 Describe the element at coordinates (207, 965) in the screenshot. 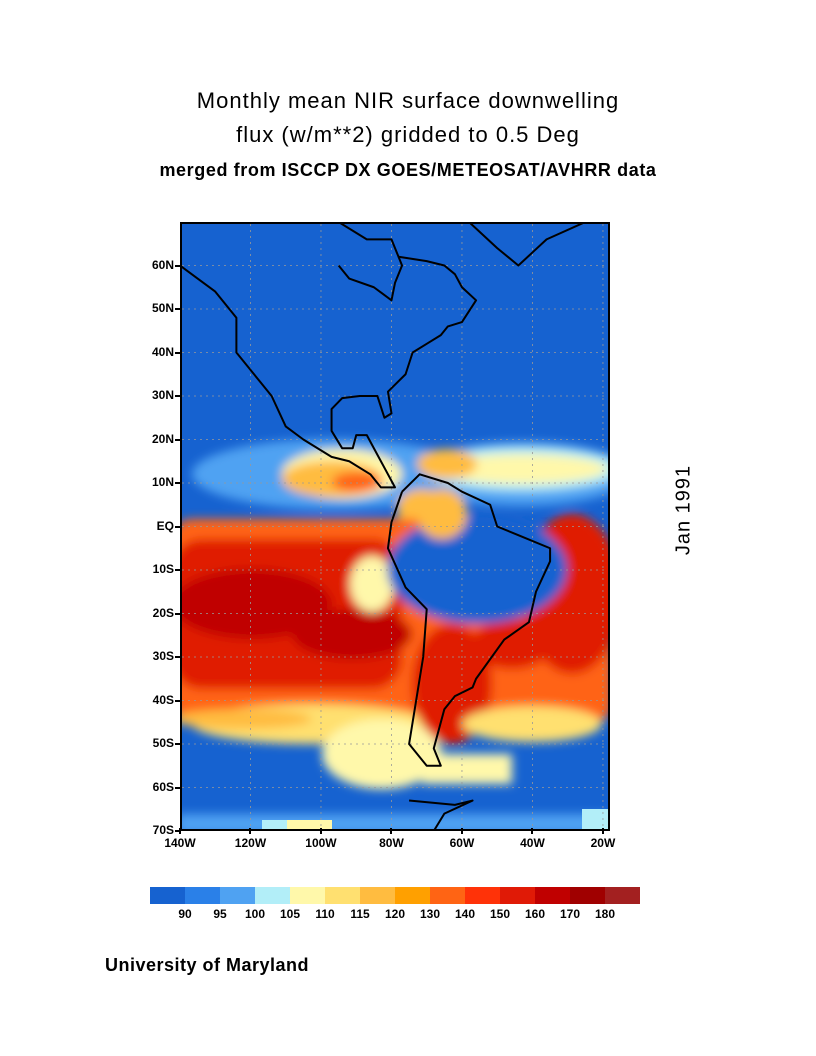

I see `credit: University of Maryland` at that location.